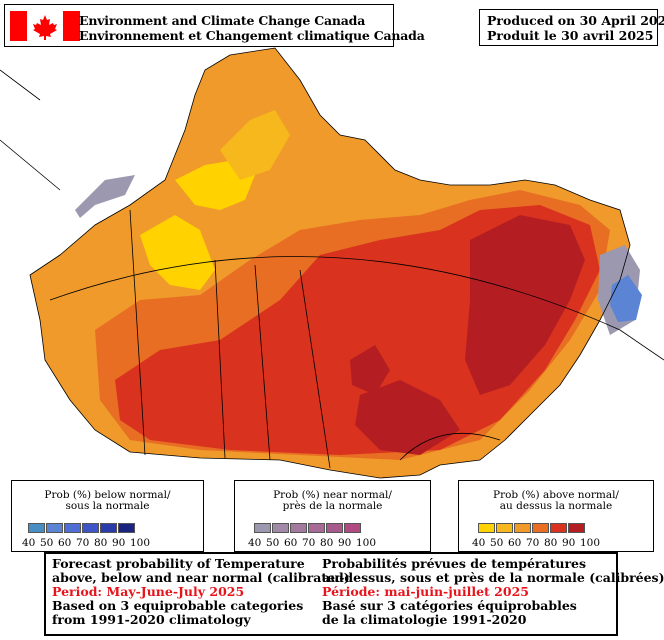 The image size is (664, 640). I want to click on info-right-line-5: de la climatologie 1991-2020, so click(424, 619).